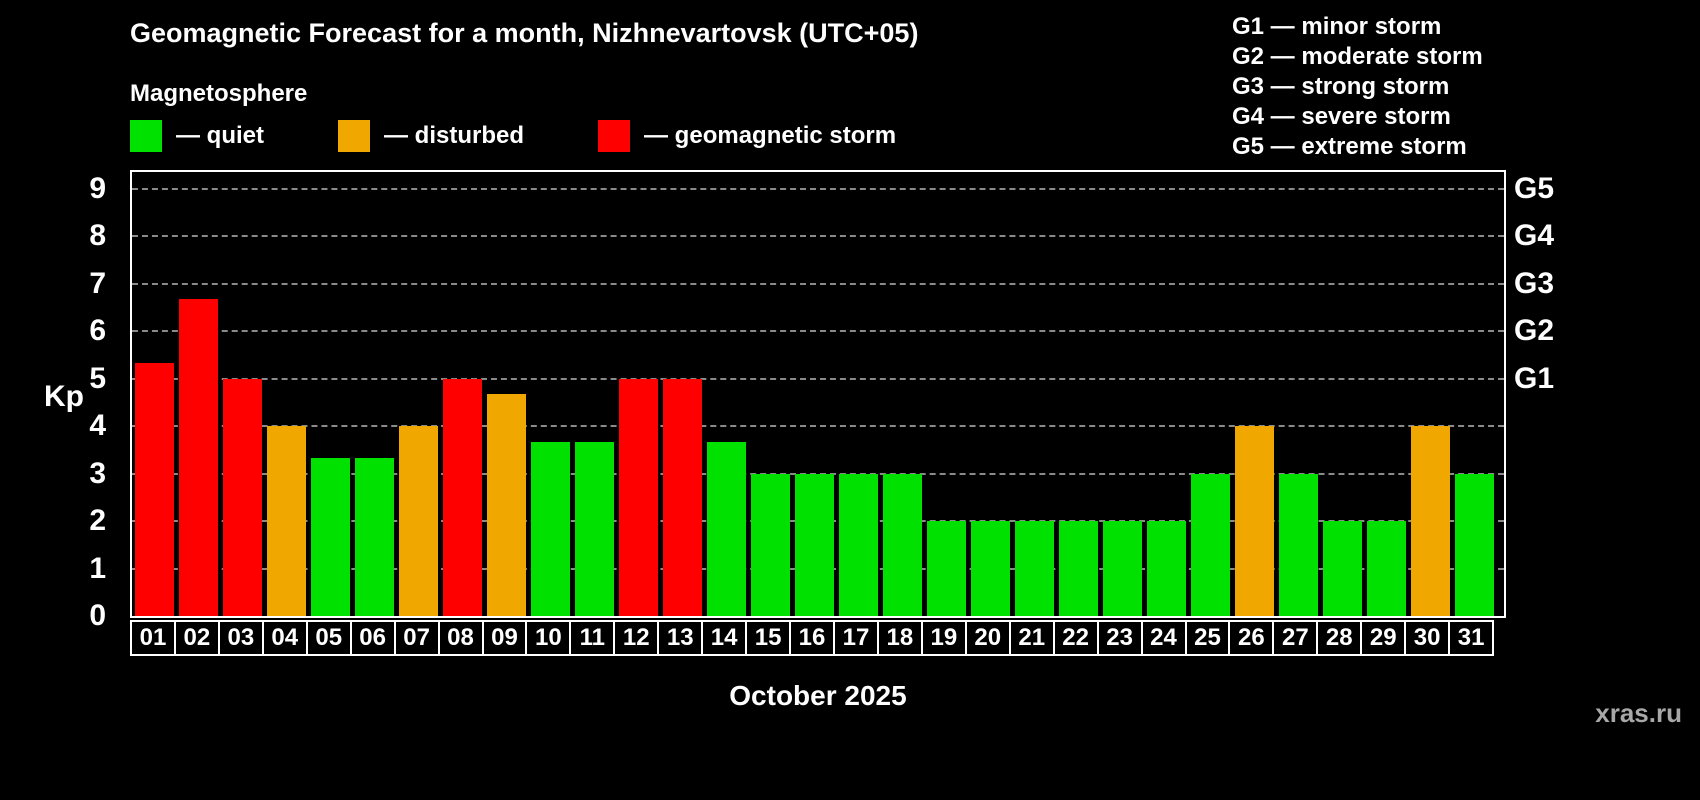  Describe the element at coordinates (769, 638) in the screenshot. I see `day-box-15: 15` at that location.